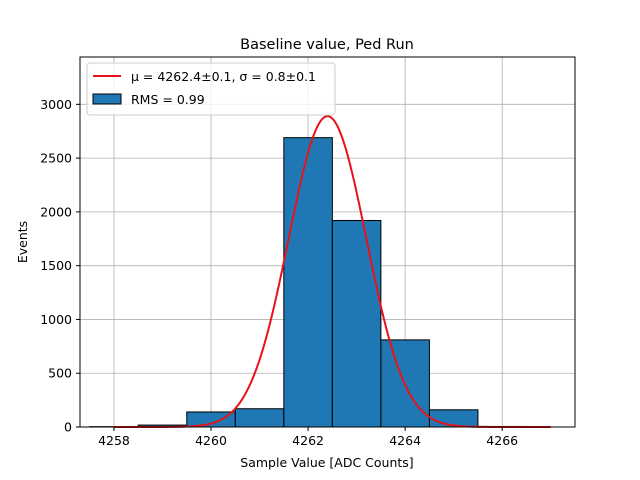  I want to click on x-tick-label: 4258, so click(114, 440).